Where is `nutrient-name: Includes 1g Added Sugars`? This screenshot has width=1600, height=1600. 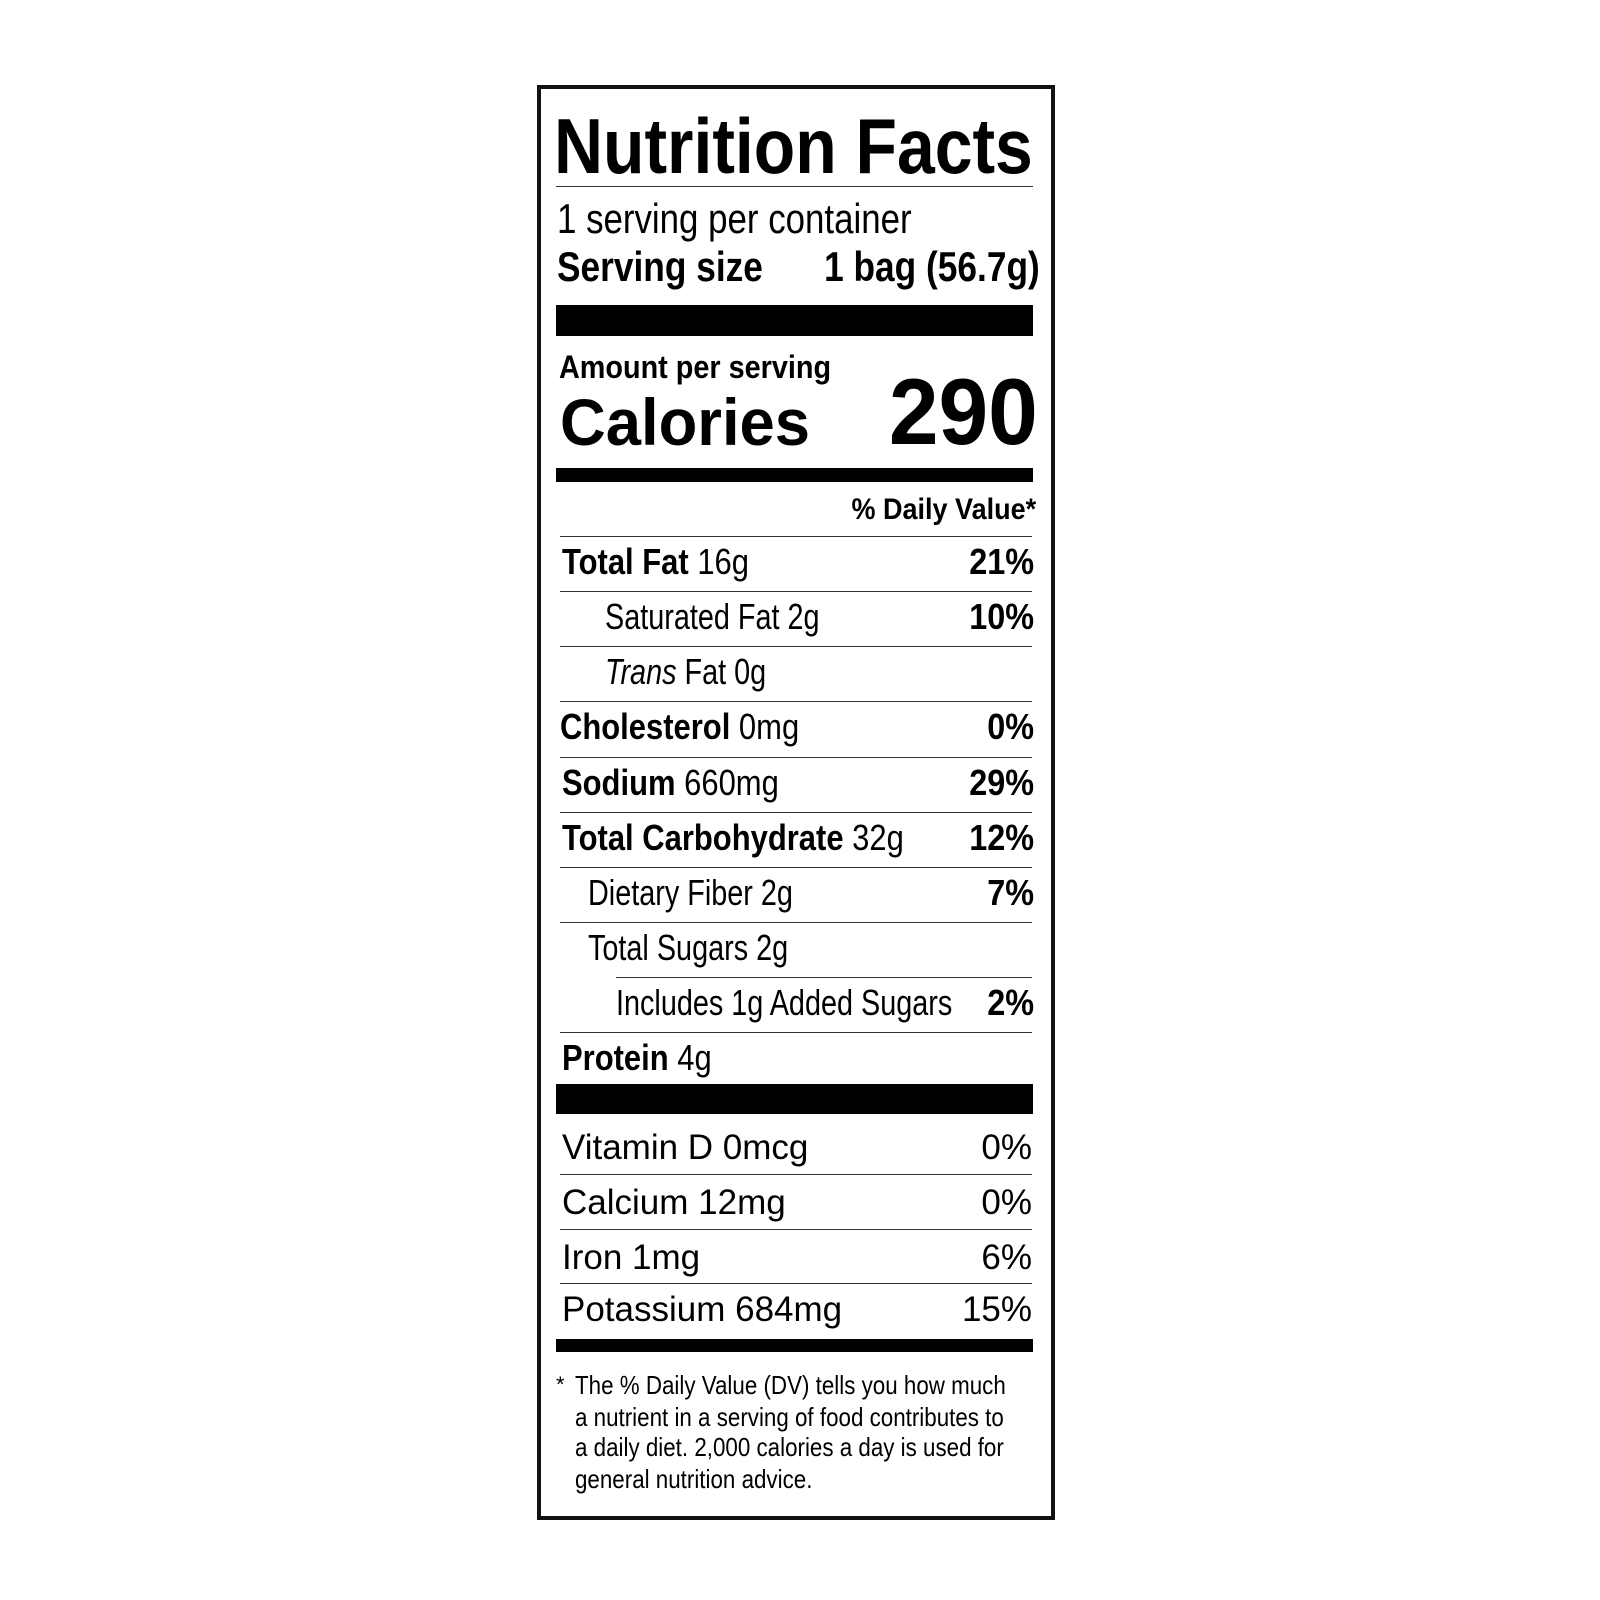
nutrient-name: Includes 1g Added Sugars is located at coordinates (784, 1002).